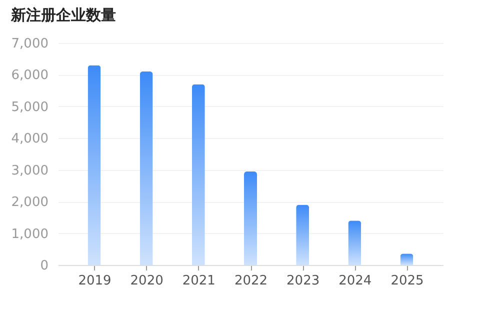  I want to click on y-tick-label: 6,000, so click(29, 76).